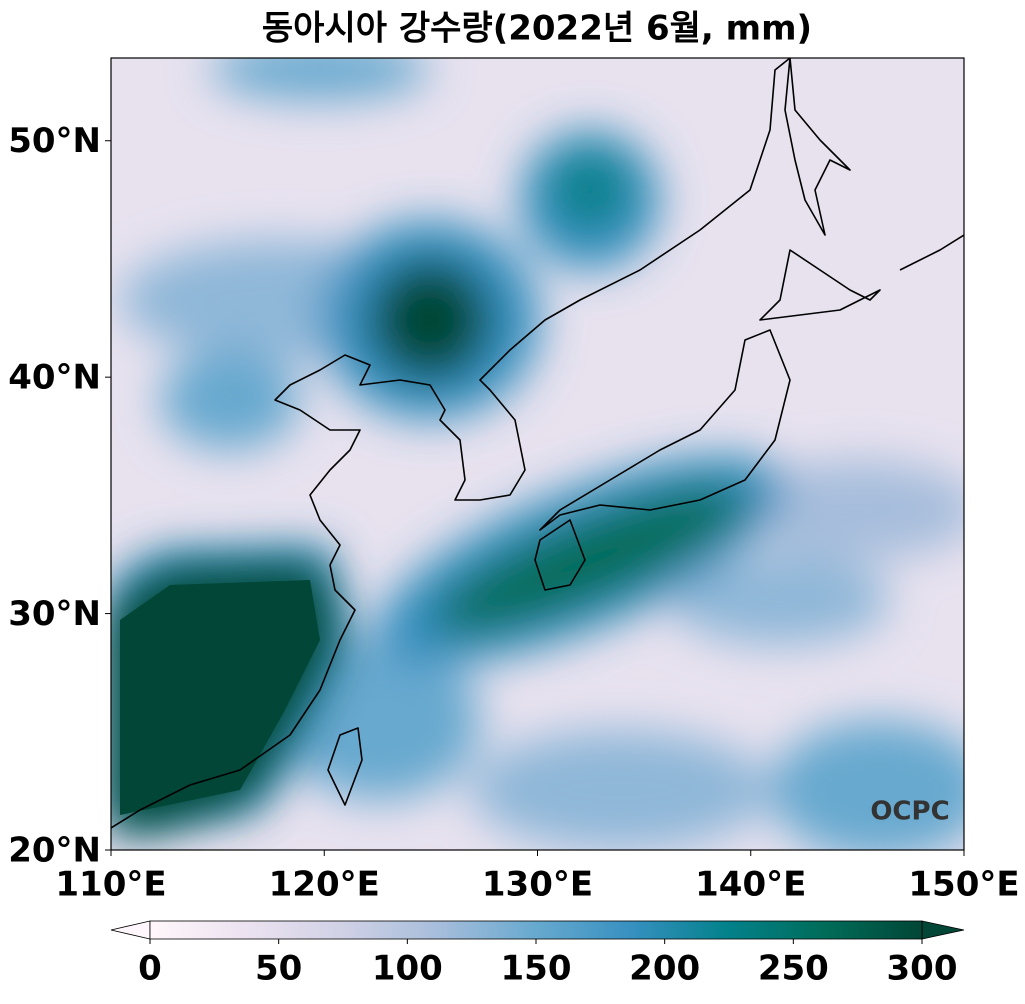 The image size is (1025, 1004). I want to click on colorbar-tick-label: 0, so click(150, 969).